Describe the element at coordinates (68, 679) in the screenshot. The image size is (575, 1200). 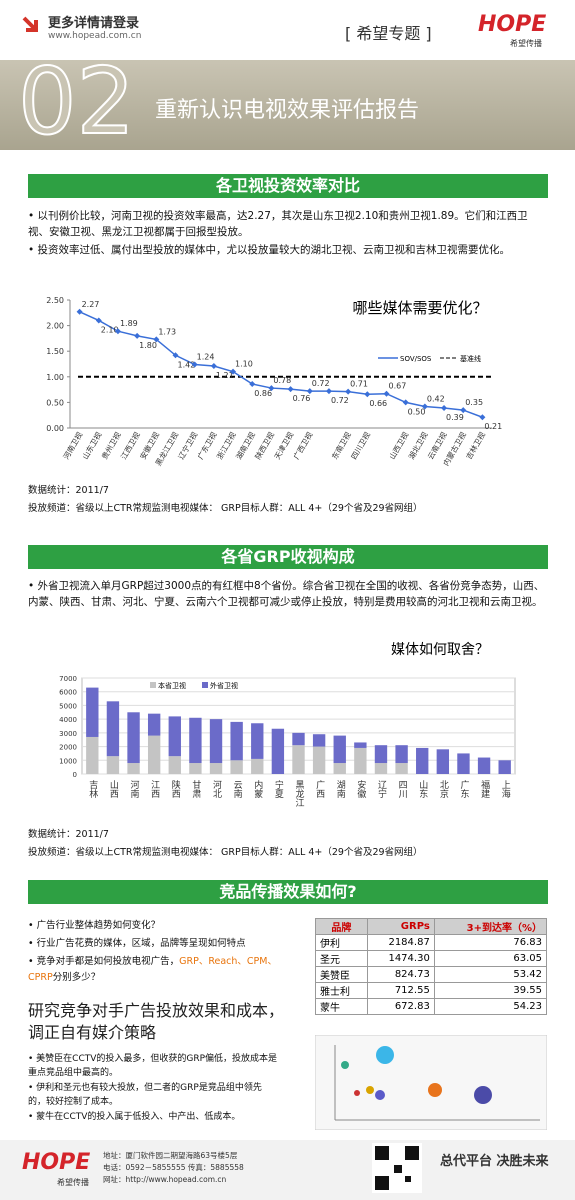
I see `y-tick-label: 7000` at that location.